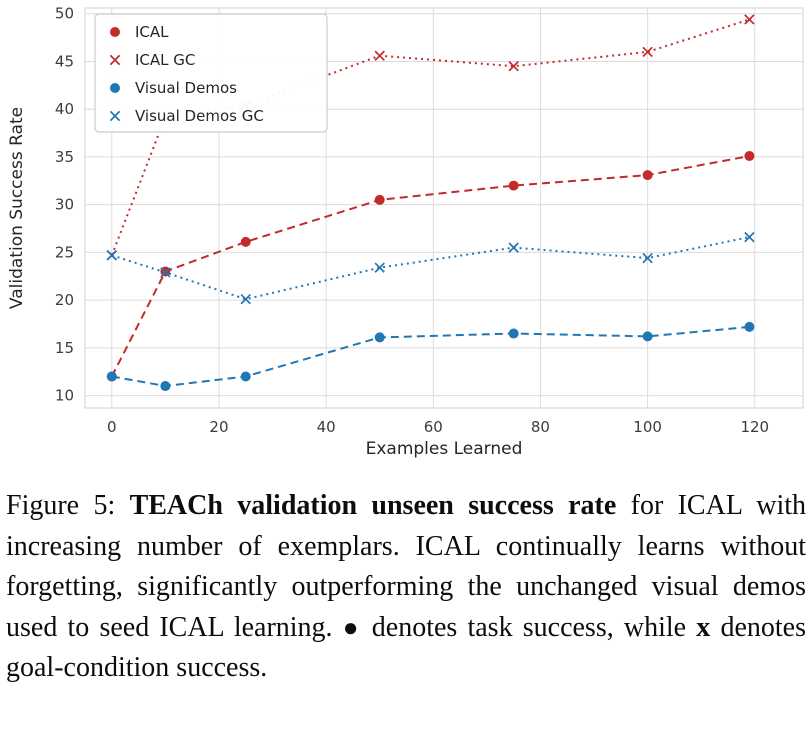 The width and height of the screenshot is (812, 751). What do you see at coordinates (152, 32) in the screenshot?
I see `svg-text: ICAL` at bounding box center [152, 32].